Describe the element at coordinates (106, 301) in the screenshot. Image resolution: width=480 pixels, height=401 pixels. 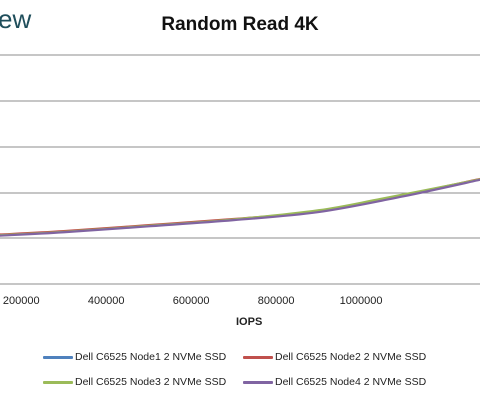
I see `x-tick-label: 400000` at that location.